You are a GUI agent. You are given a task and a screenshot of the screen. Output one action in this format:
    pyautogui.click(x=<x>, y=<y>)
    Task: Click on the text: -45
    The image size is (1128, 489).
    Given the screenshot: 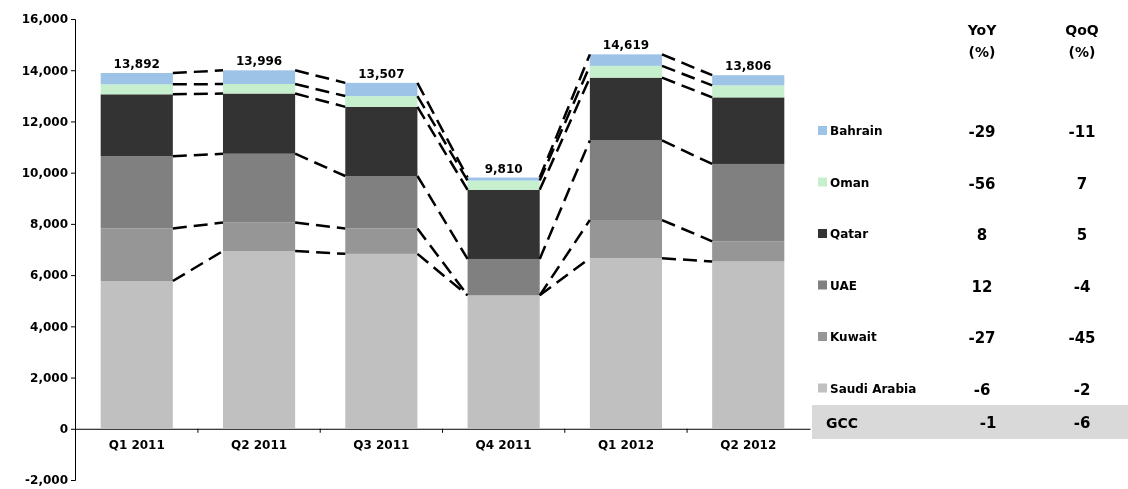 What is the action you would take?
    pyautogui.click(x=1082, y=338)
    